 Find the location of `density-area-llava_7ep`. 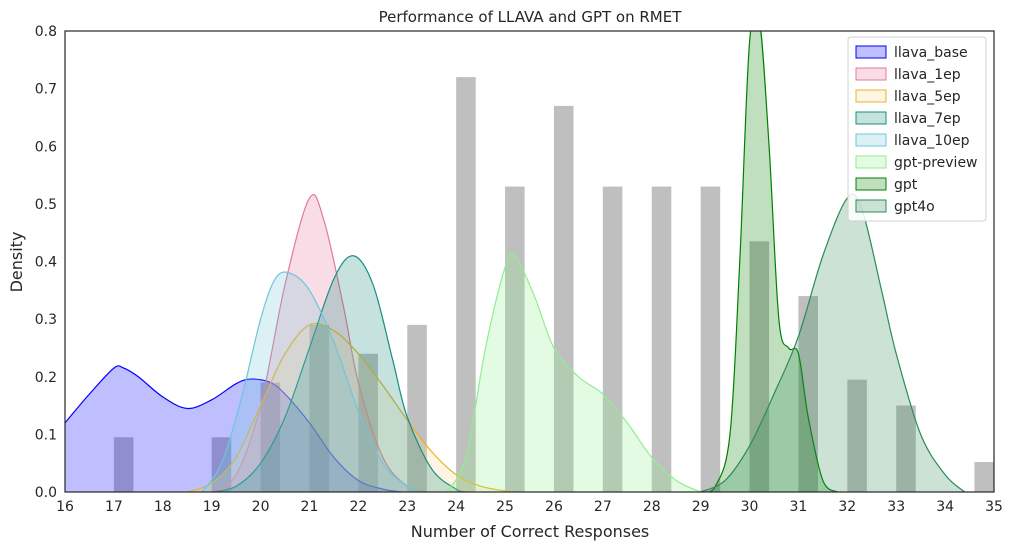

density-area-llava_7ep is located at coordinates (338, 373).